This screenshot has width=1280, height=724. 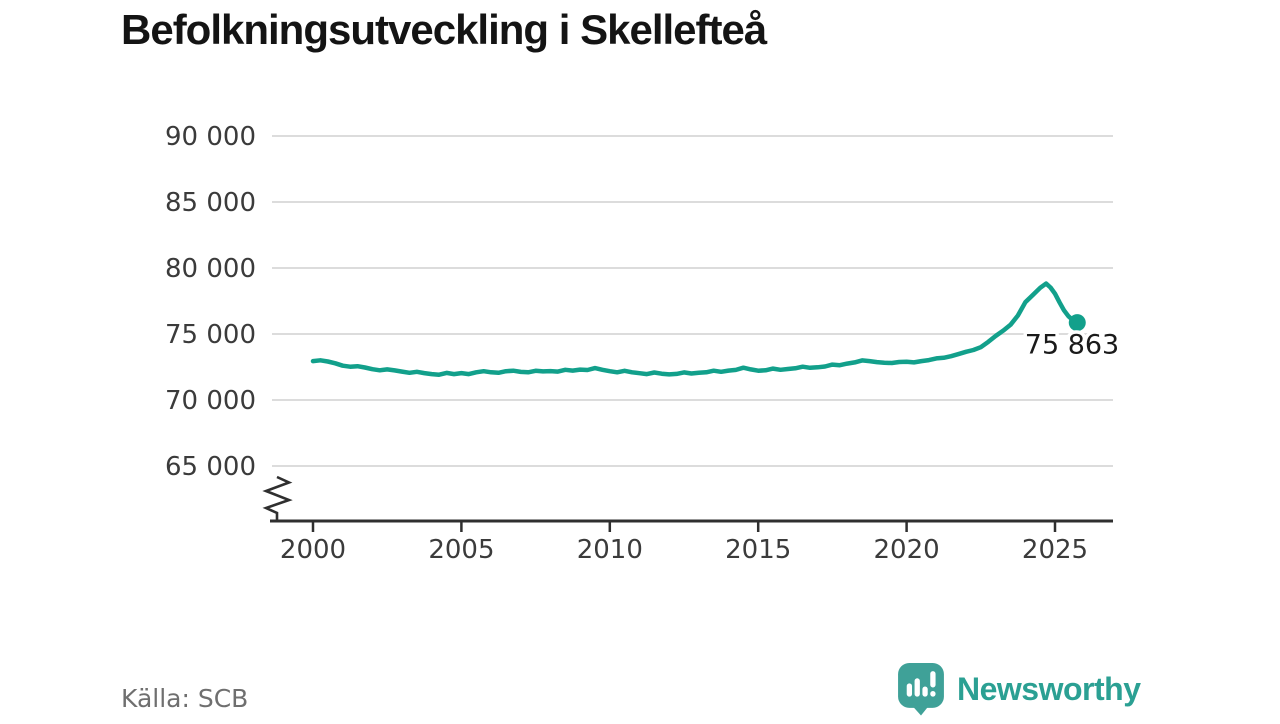 I want to click on end-value-label: 75 863, so click(x=1072, y=345).